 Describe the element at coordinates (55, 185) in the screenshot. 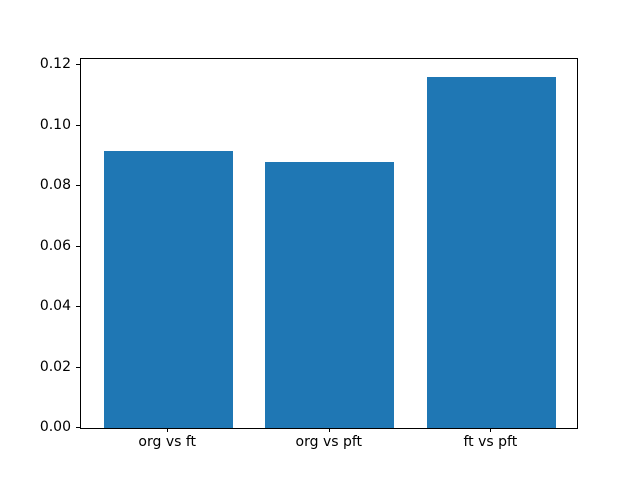

I see `y-tick-label: 0.08` at that location.